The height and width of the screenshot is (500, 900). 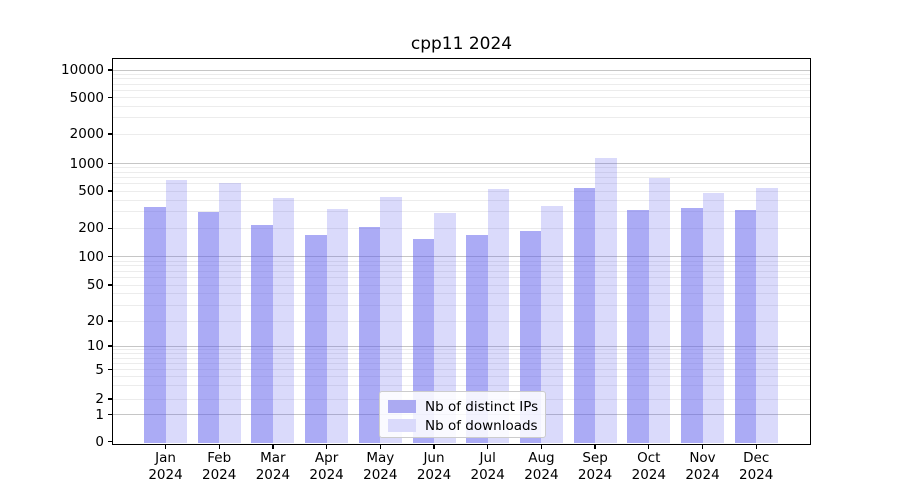 What do you see at coordinates (702, 458) in the screenshot?
I see `x-tick-month: Nov` at bounding box center [702, 458].